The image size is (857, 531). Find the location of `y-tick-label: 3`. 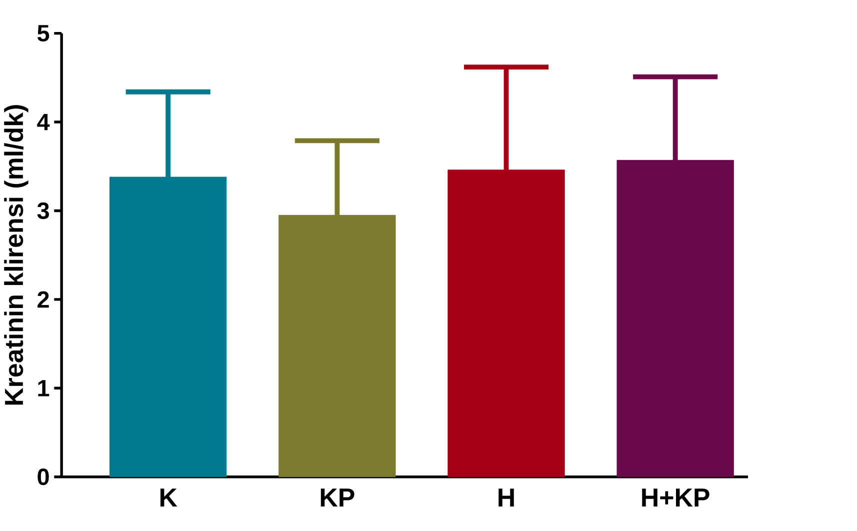

y-tick-label: 3 is located at coordinates (43, 211).